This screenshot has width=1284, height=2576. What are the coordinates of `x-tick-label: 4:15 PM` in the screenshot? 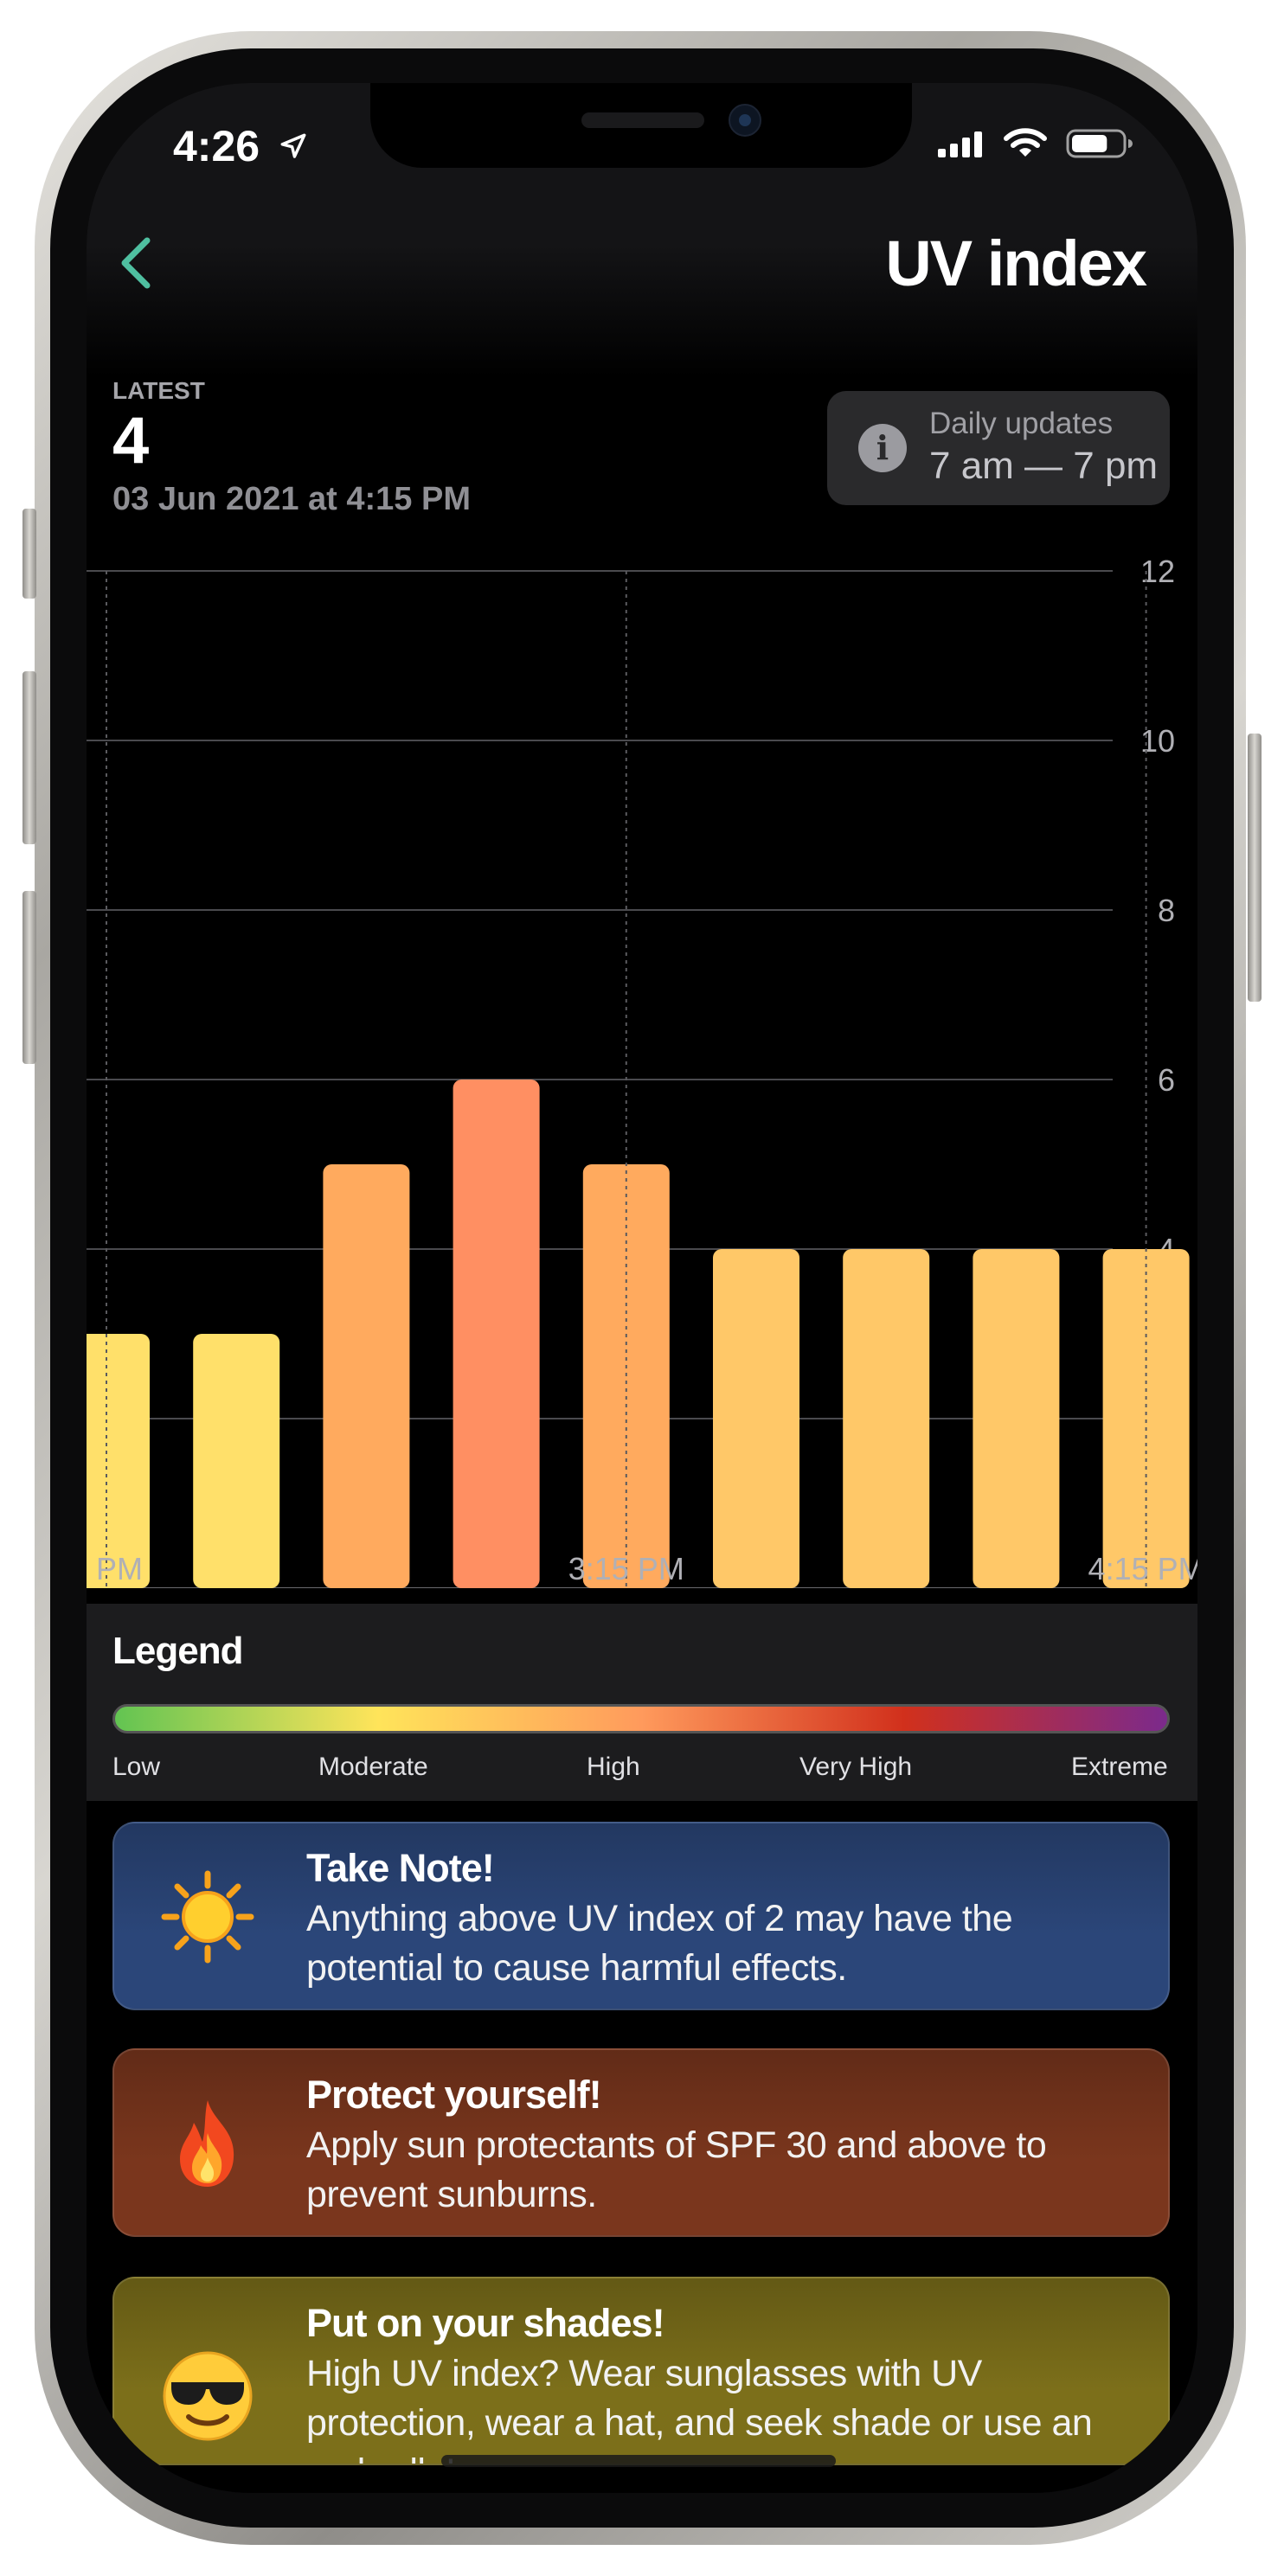 It's located at (1142, 1568).